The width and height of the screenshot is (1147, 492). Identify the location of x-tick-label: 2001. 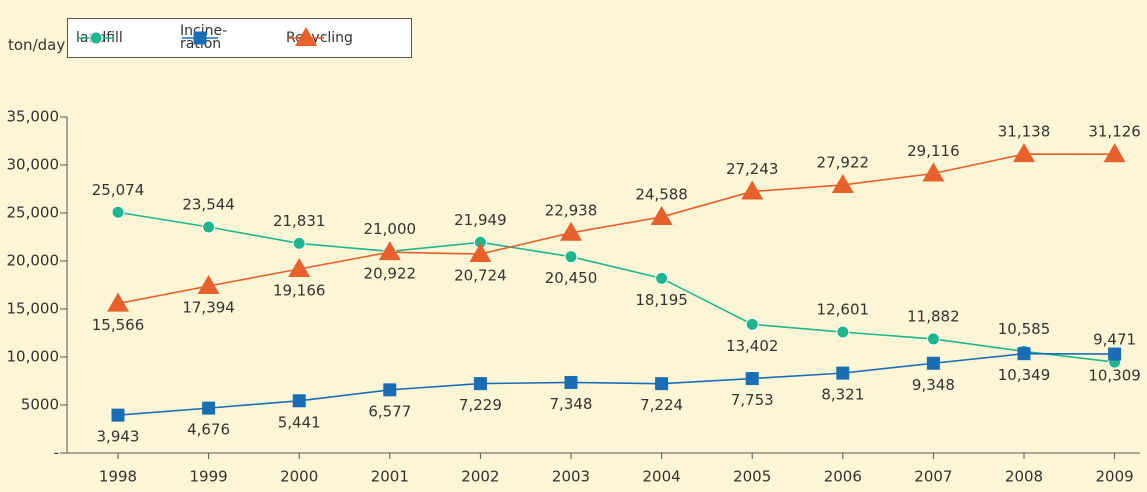
(390, 477).